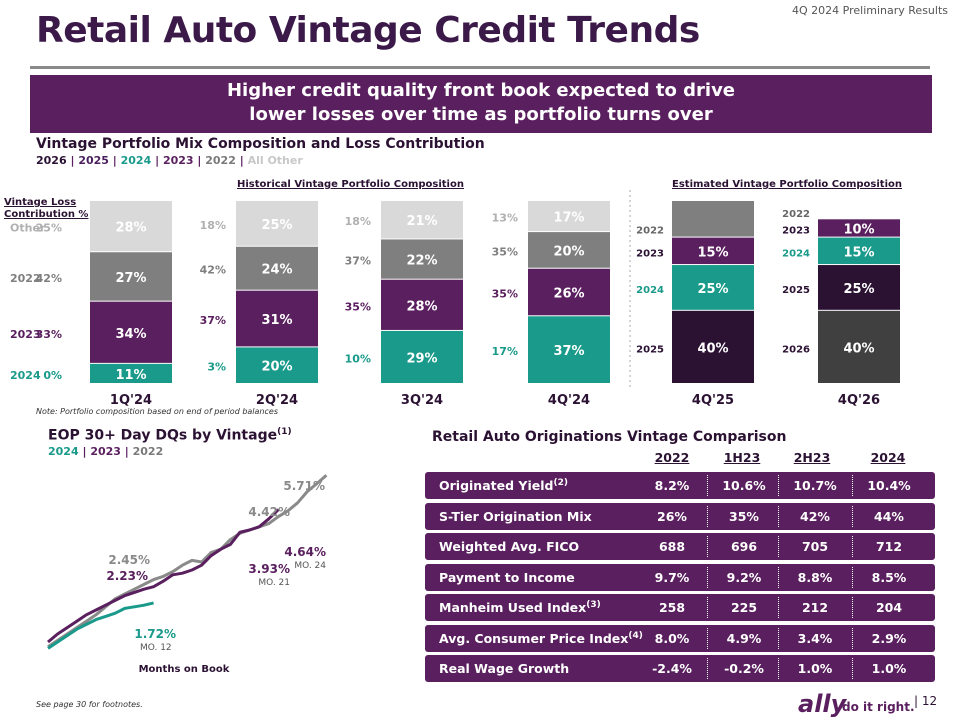 The width and height of the screenshot is (960, 720). Describe the element at coordinates (127, 576) in the screenshot. I see `dq-annotation-5: 2.23%` at that location.